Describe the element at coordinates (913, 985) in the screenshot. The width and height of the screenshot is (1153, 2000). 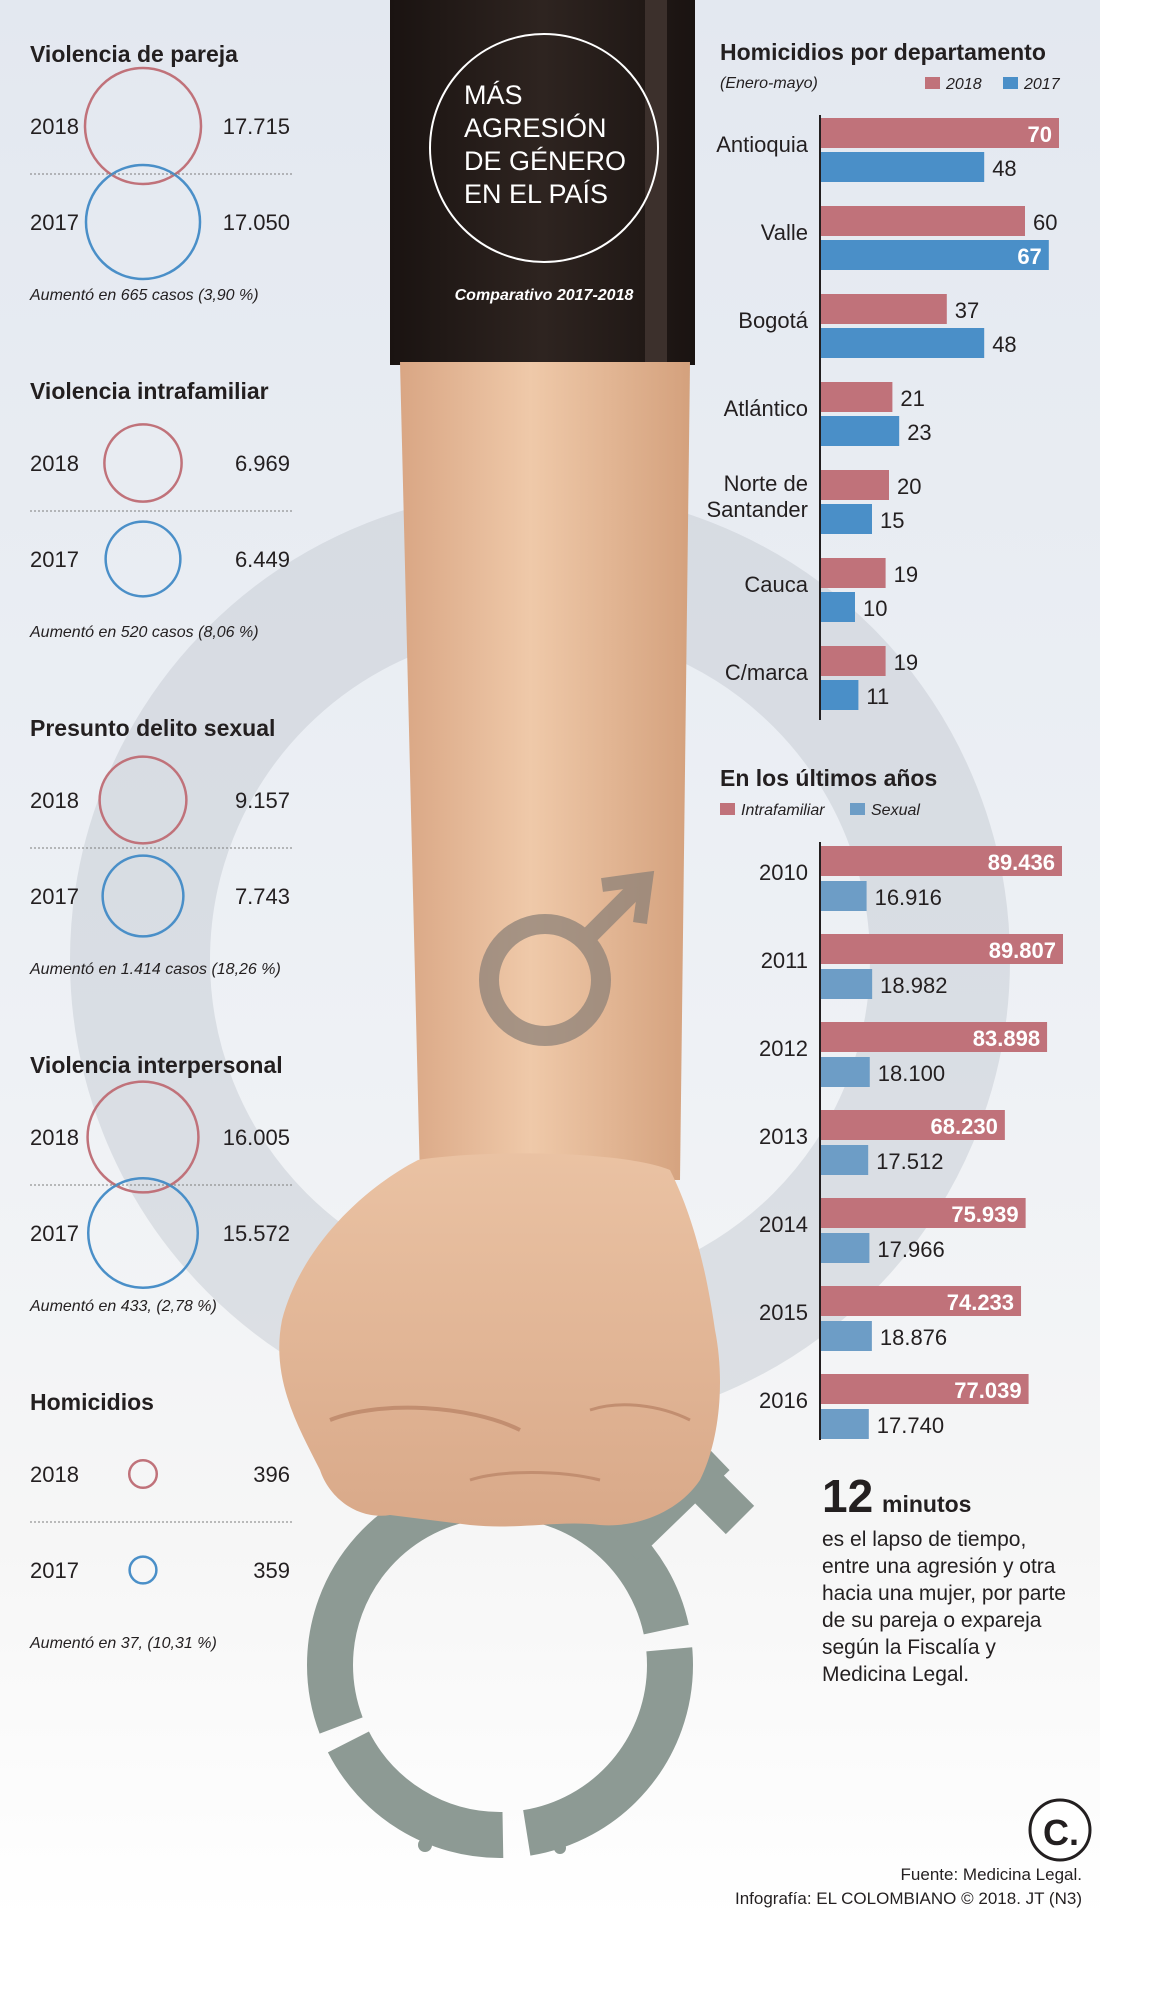
I see `bar-value-label: 18.982` at that location.